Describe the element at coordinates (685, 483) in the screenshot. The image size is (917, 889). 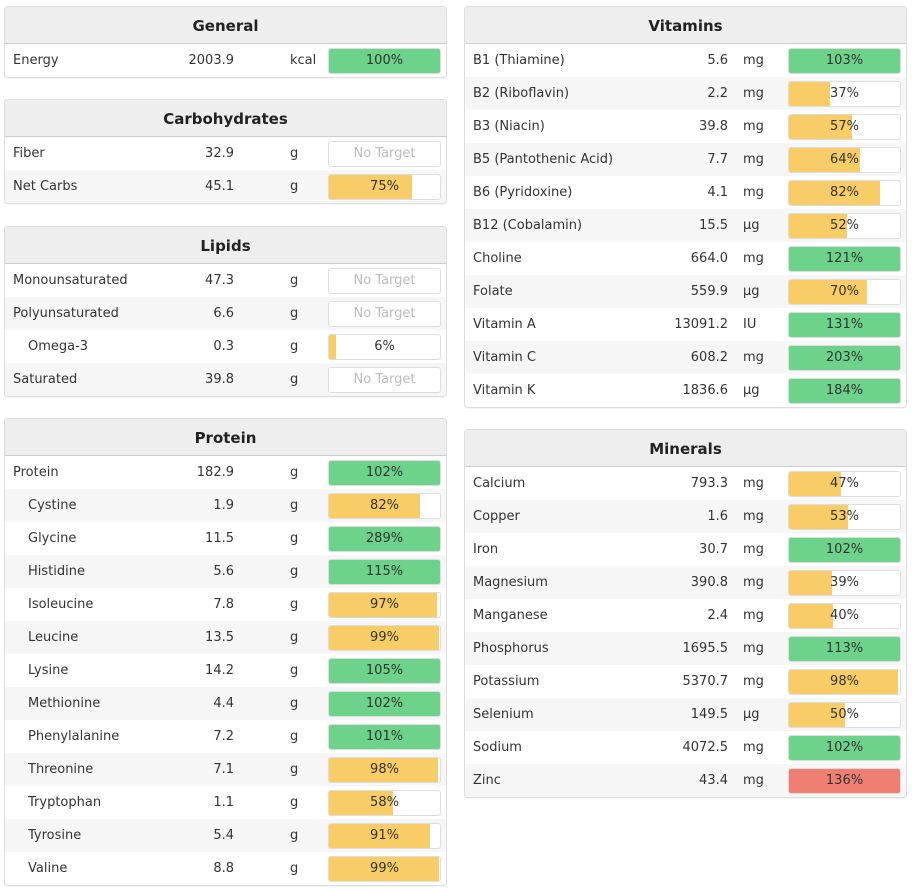
I see `nutrient-row: Calcium 793.3 mg 47%` at that location.